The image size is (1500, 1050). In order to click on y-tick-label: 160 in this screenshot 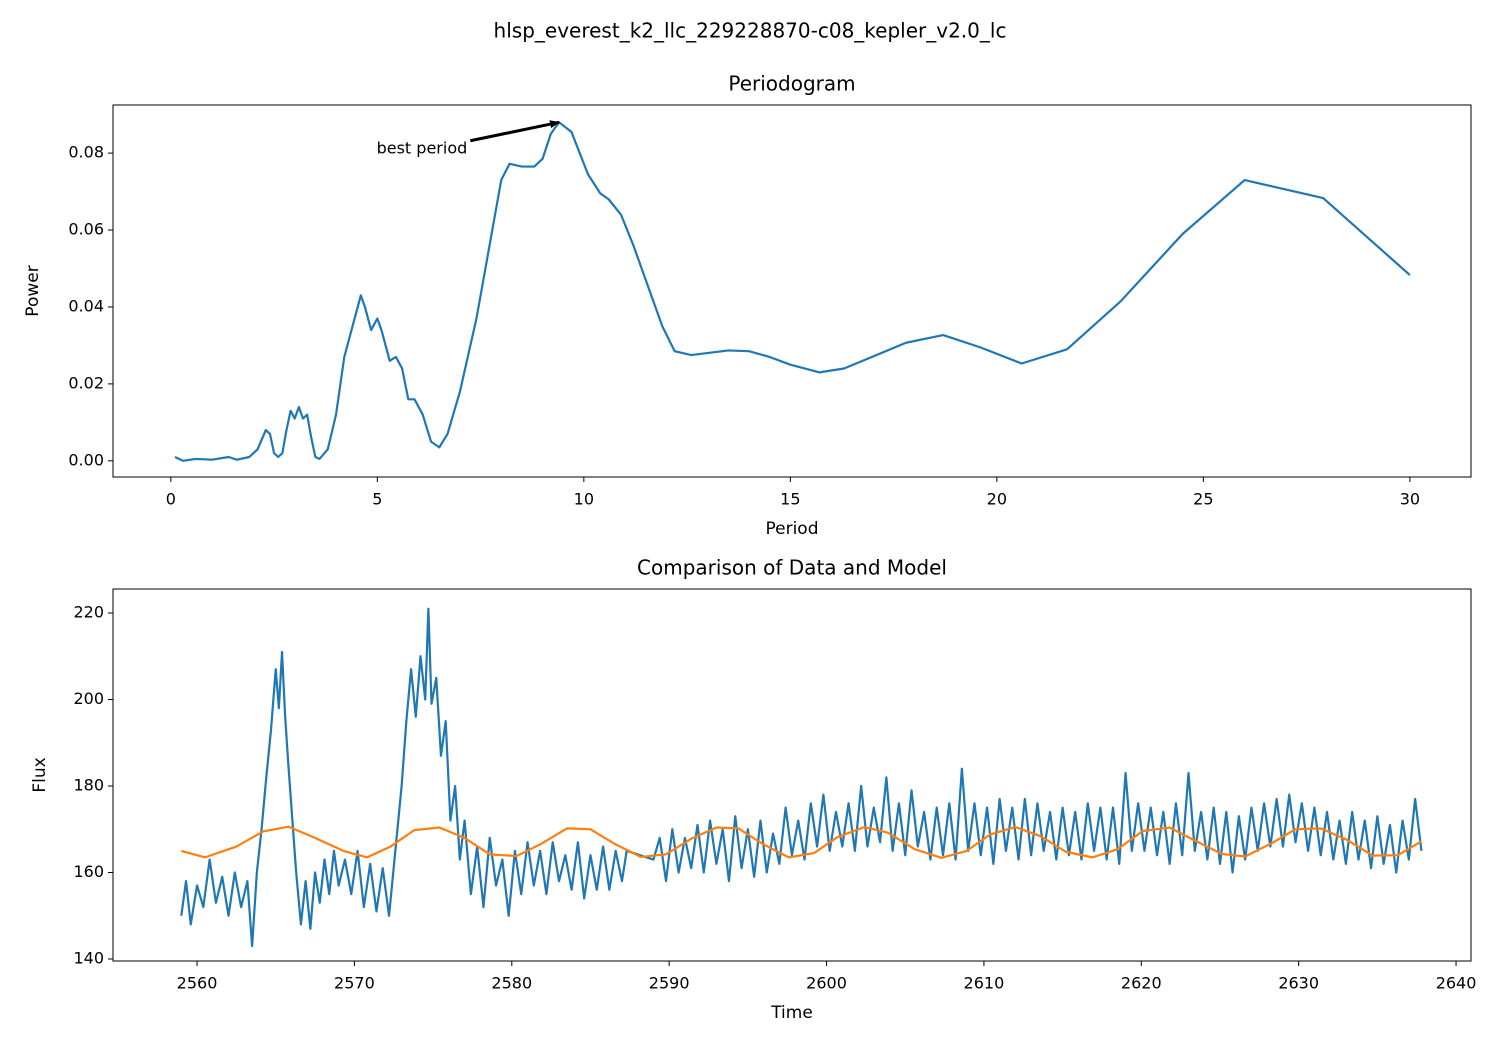, I will do `click(88, 871)`.